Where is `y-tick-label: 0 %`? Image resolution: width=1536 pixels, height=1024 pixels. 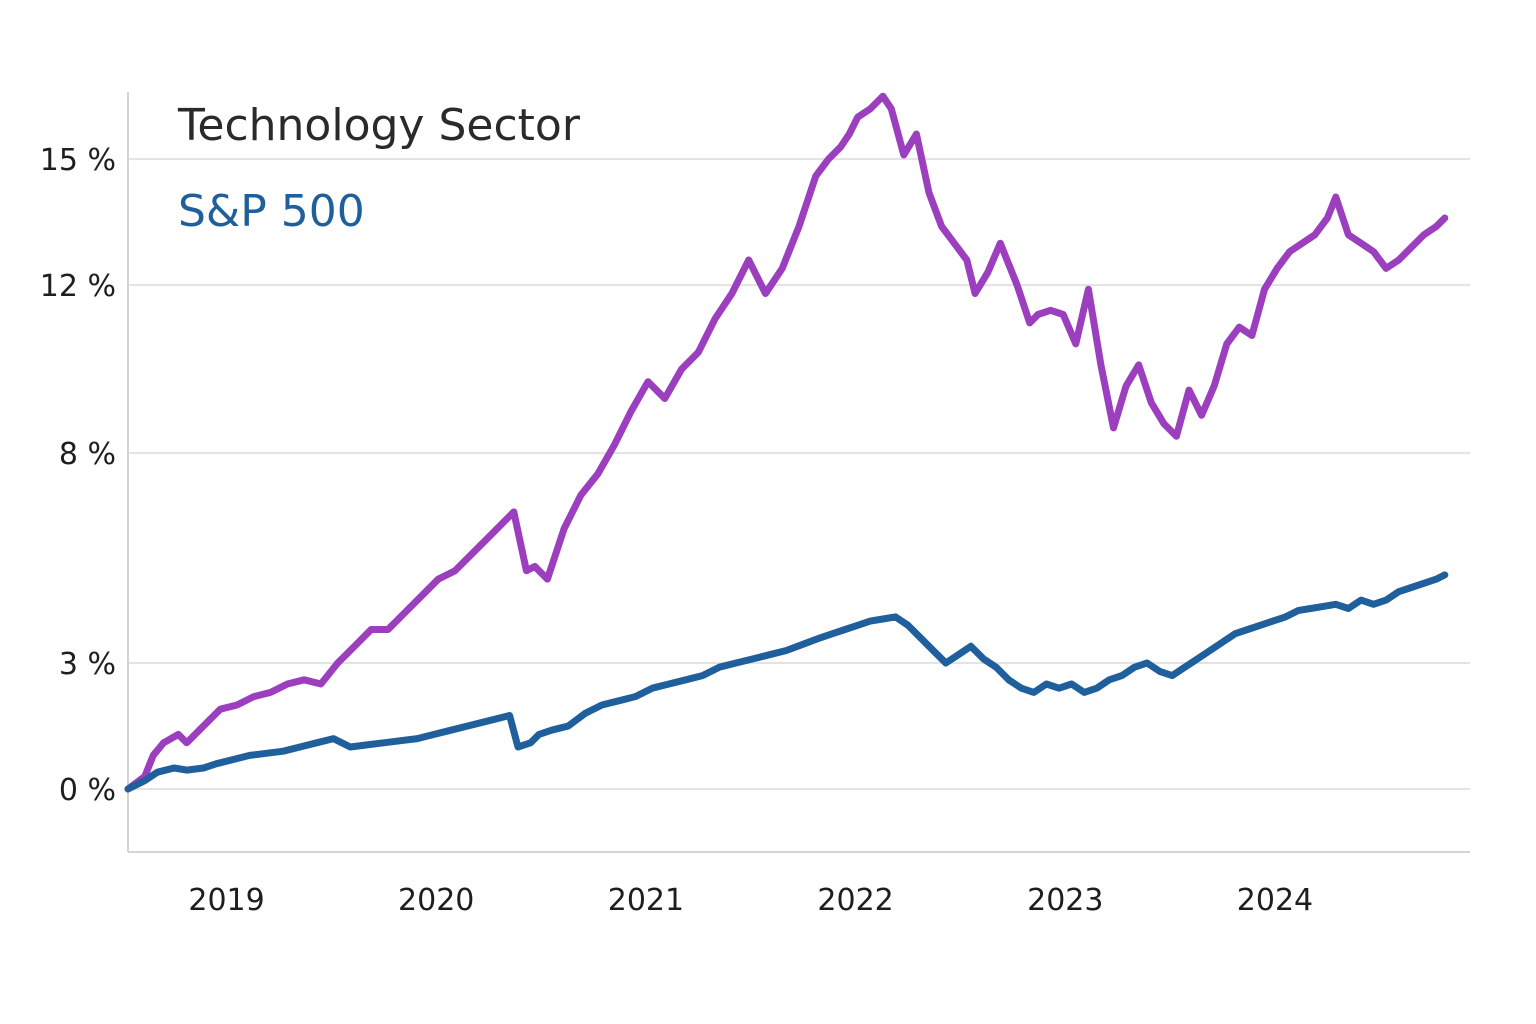 y-tick-label: 0 % is located at coordinates (87, 790).